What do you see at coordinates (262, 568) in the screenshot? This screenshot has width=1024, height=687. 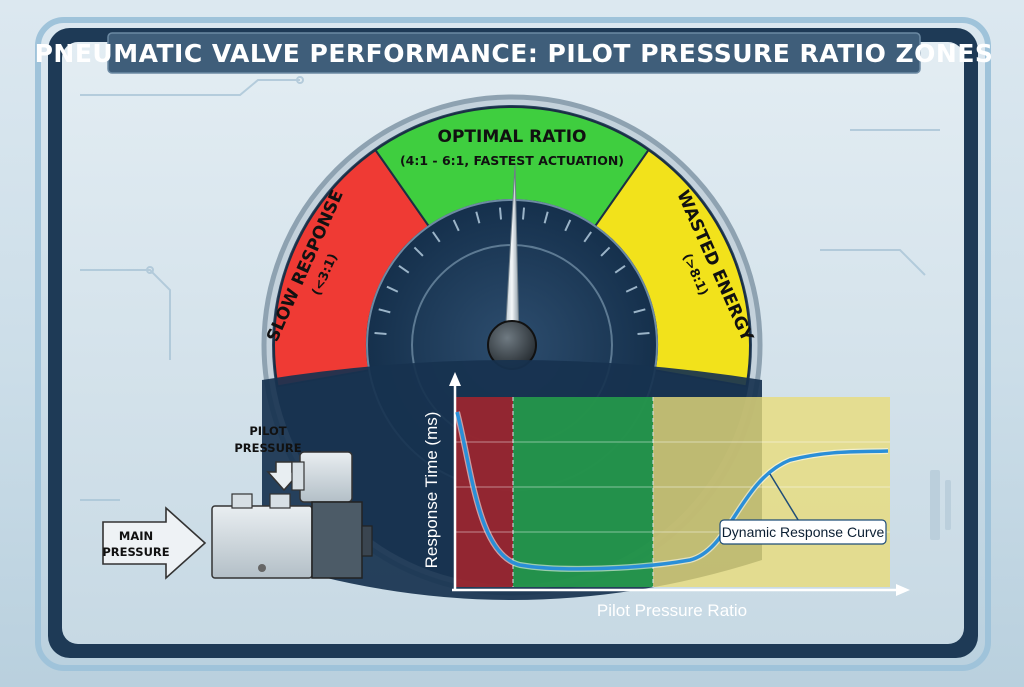 I see `valve-screw` at bounding box center [262, 568].